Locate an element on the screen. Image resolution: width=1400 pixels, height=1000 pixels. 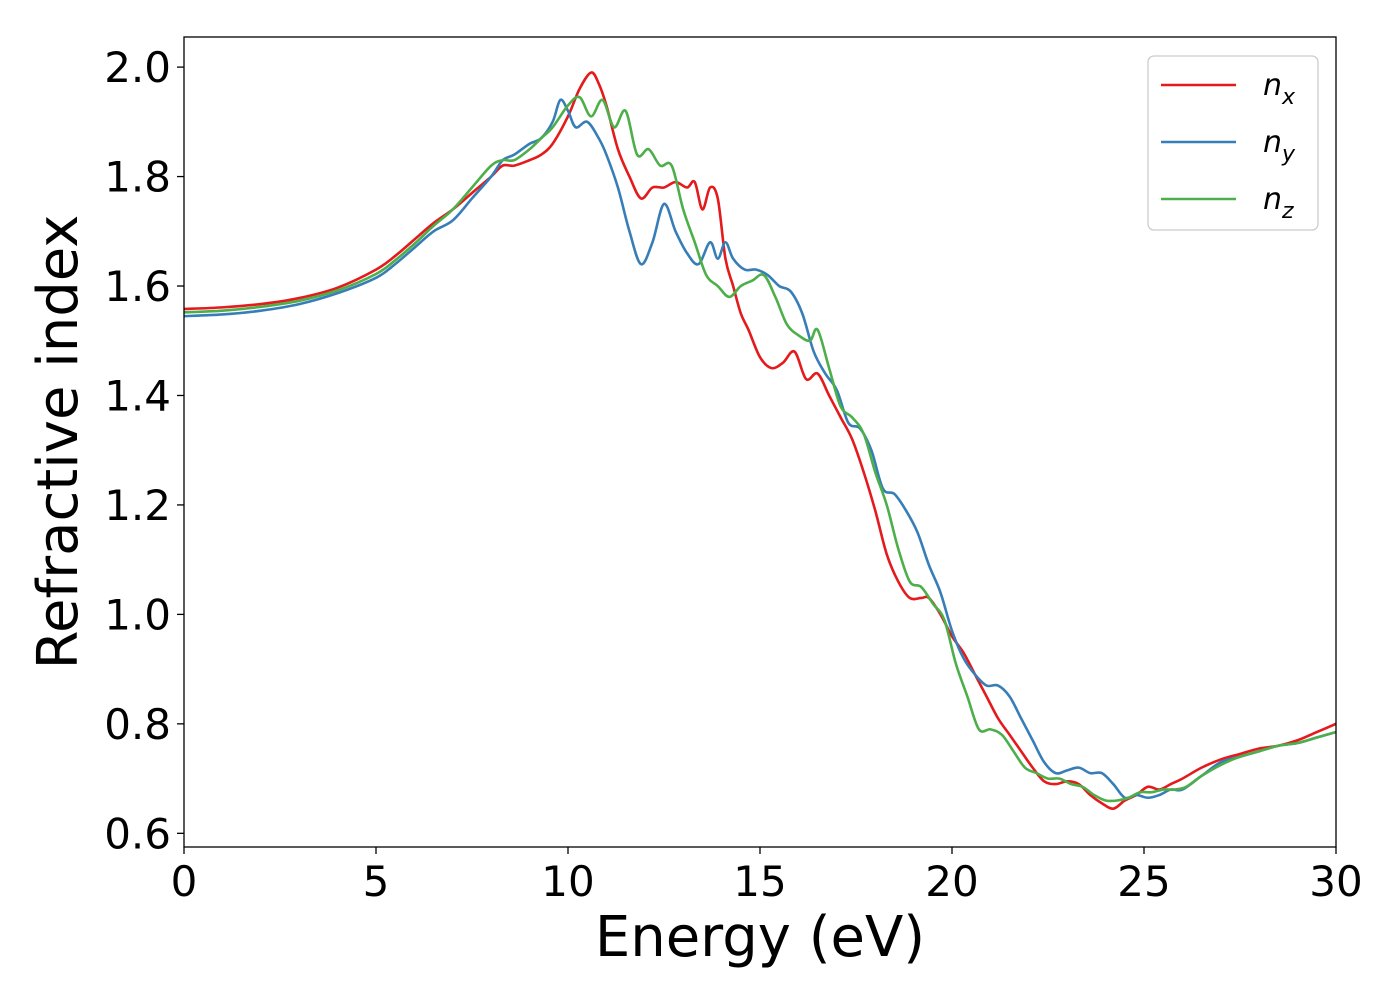
legend-label-z: nz is located at coordinates (1278, 203).